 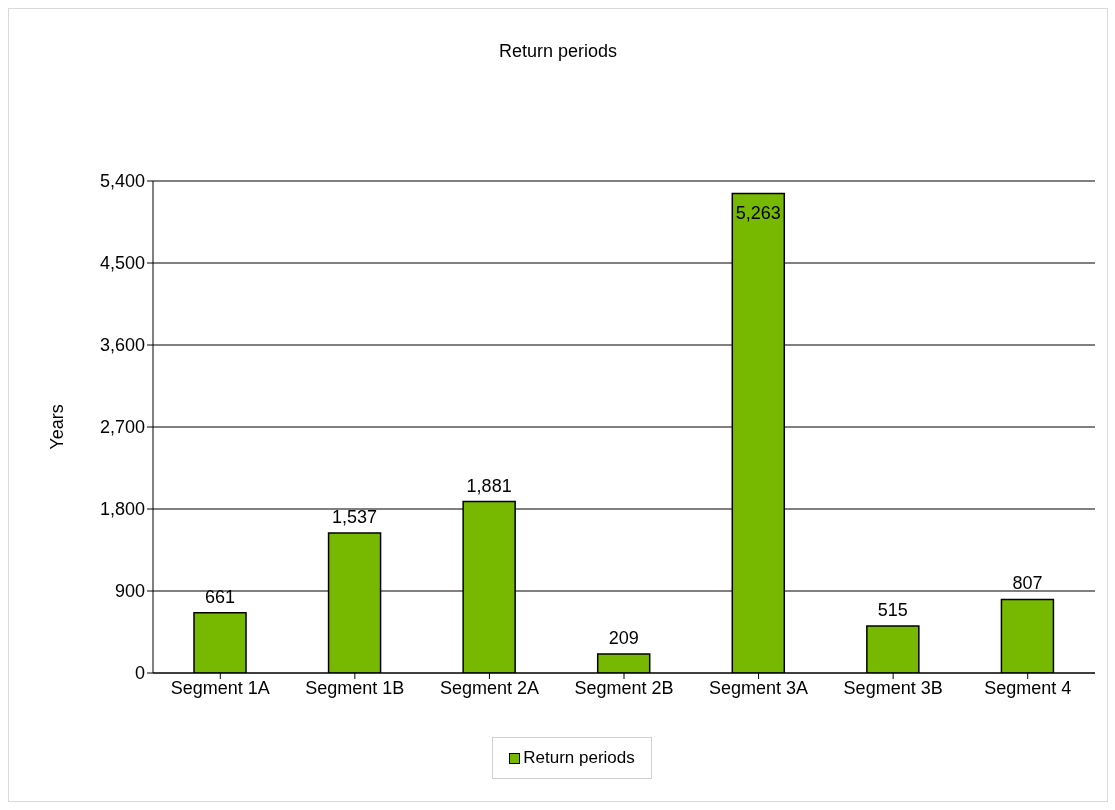 I want to click on data-label: 661, so click(x=220, y=596).